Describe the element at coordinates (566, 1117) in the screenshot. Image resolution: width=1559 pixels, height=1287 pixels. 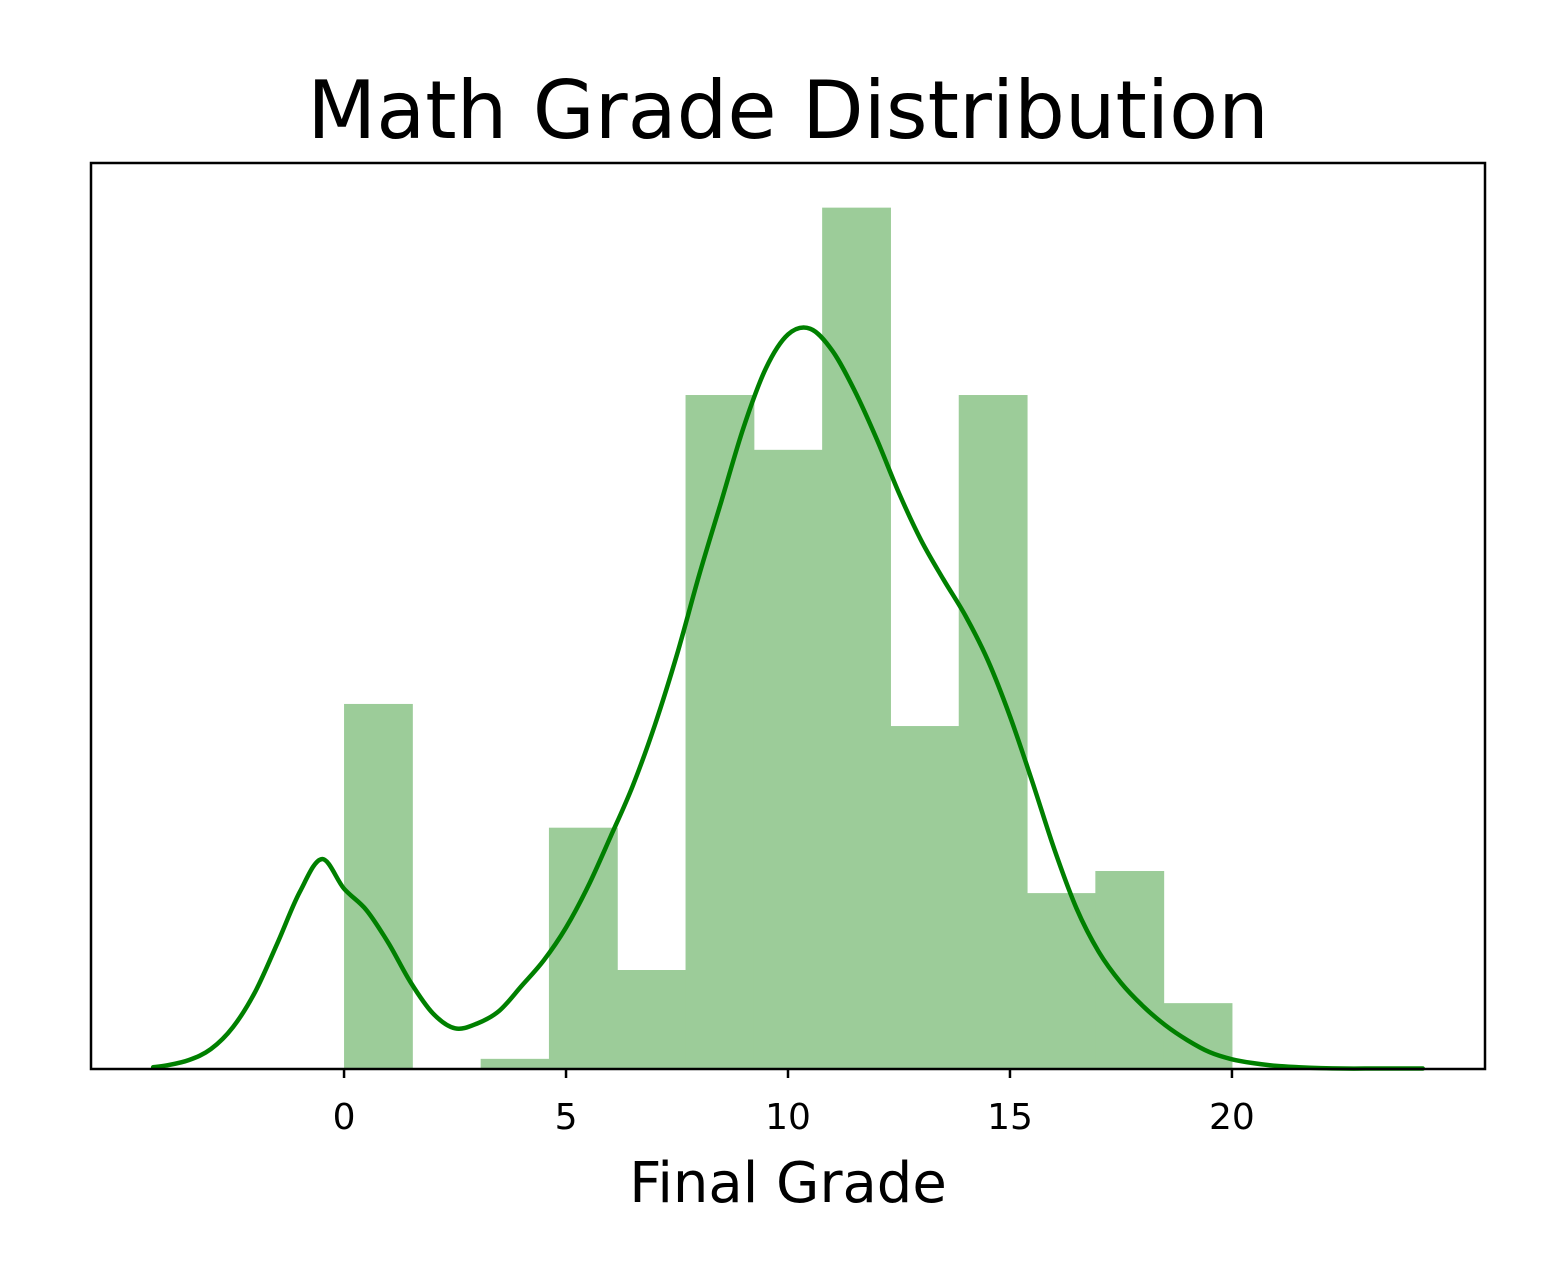
I see `x-tick-label: 5` at that location.